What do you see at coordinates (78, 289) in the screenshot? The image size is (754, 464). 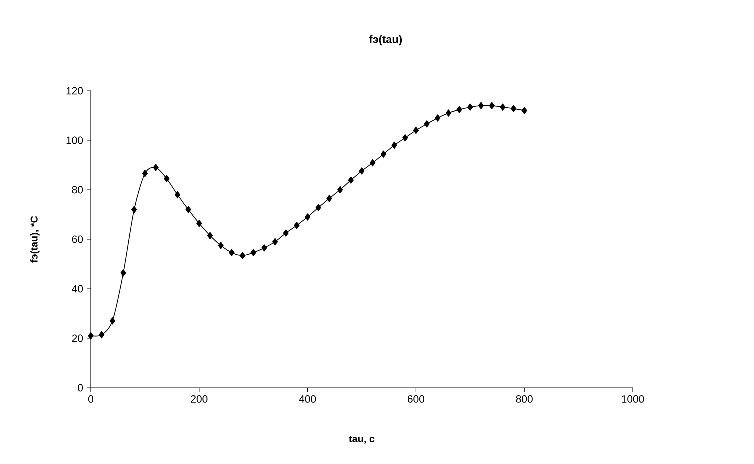 I see `y-tick-label: 40` at bounding box center [78, 289].